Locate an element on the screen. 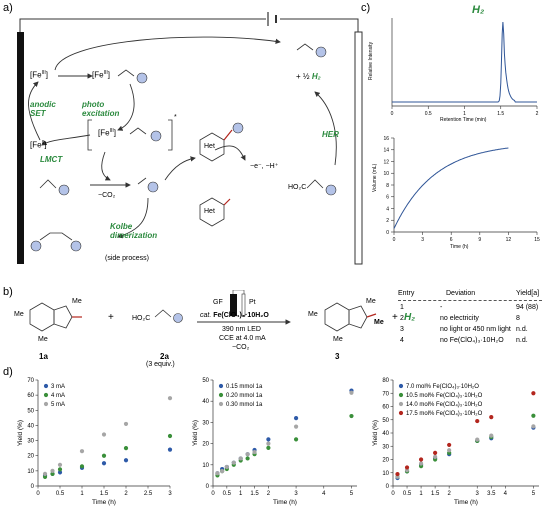 This screenshot has height=520, width=545. table-cell: 1 is located at coordinates (402, 307).